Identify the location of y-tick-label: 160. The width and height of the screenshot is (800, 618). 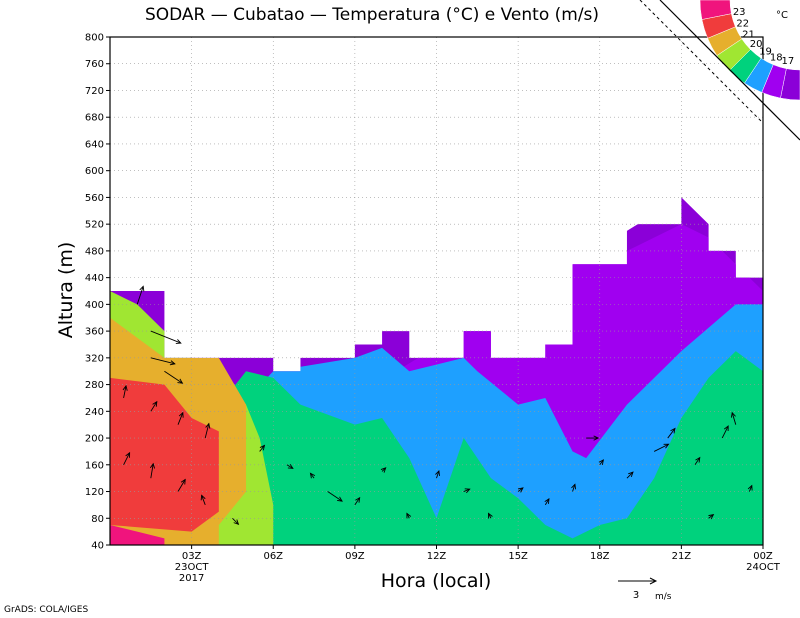
(94, 465).